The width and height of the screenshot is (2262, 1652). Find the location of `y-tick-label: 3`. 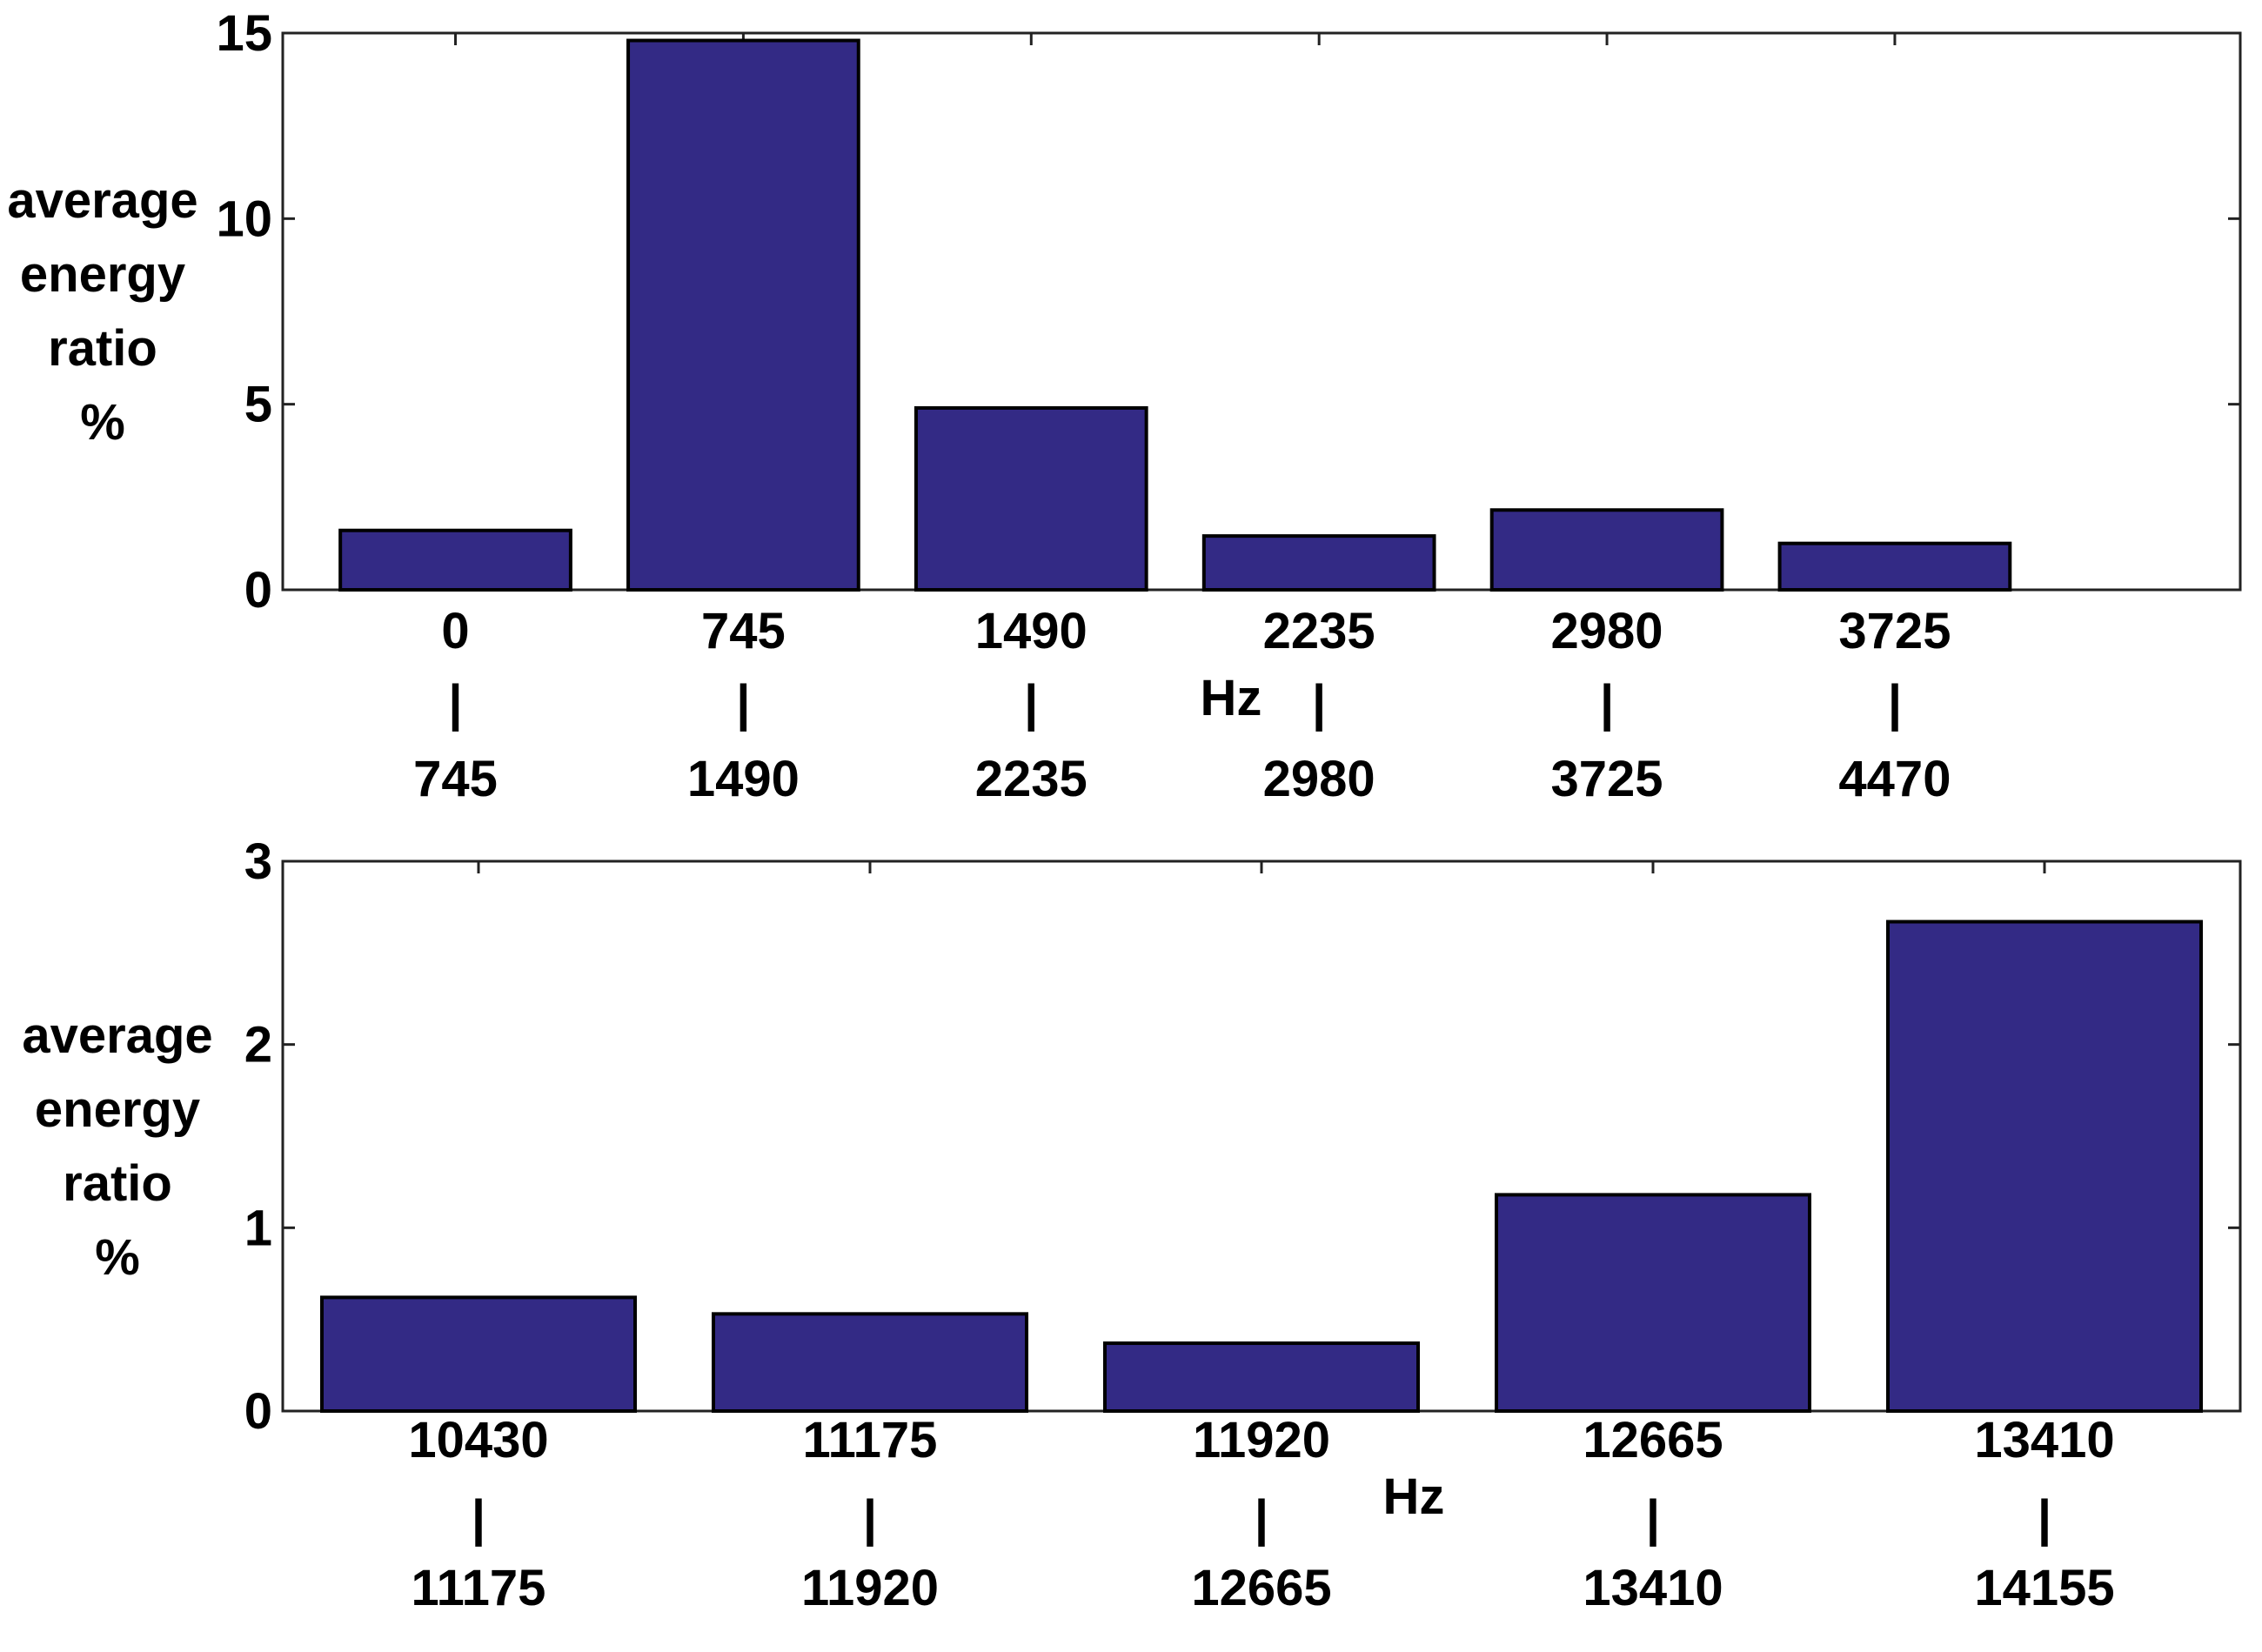

y-tick-label: 3 is located at coordinates (258, 861).